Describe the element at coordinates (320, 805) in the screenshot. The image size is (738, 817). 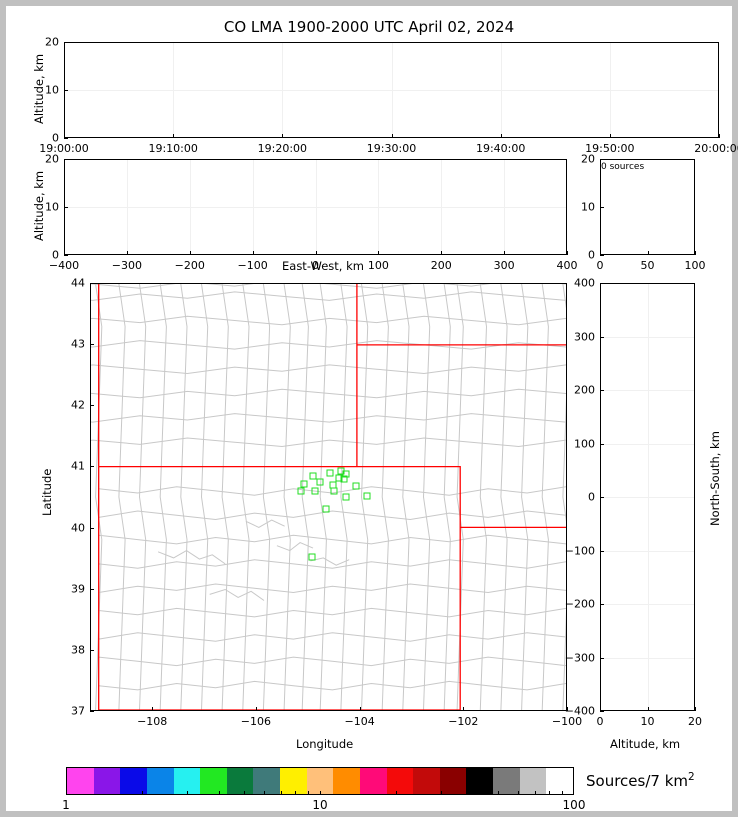
I see `colorbar-ticklabel: 10` at that location.